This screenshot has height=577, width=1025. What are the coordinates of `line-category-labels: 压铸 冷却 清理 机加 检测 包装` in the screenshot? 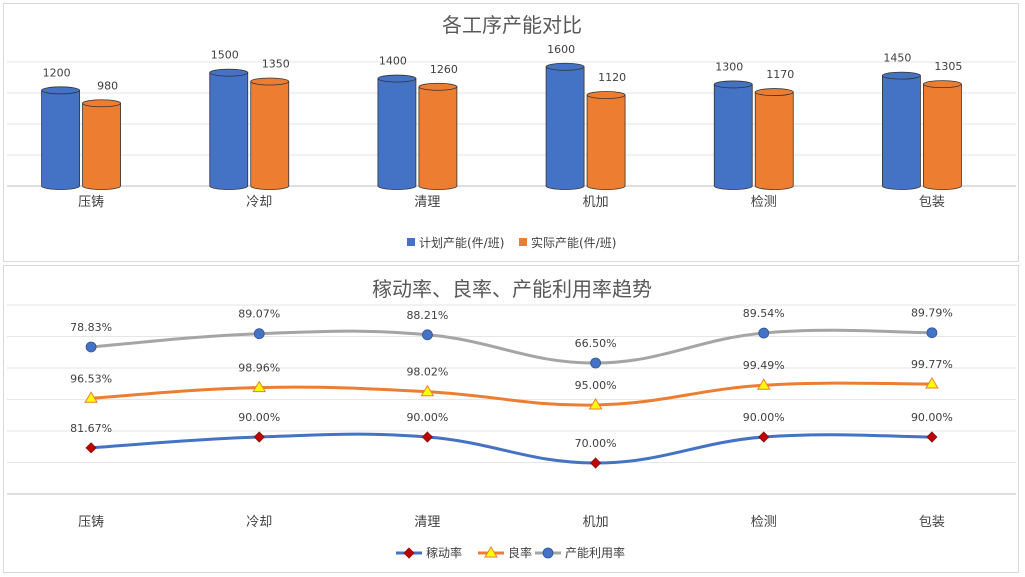 It's located at (511, 522).